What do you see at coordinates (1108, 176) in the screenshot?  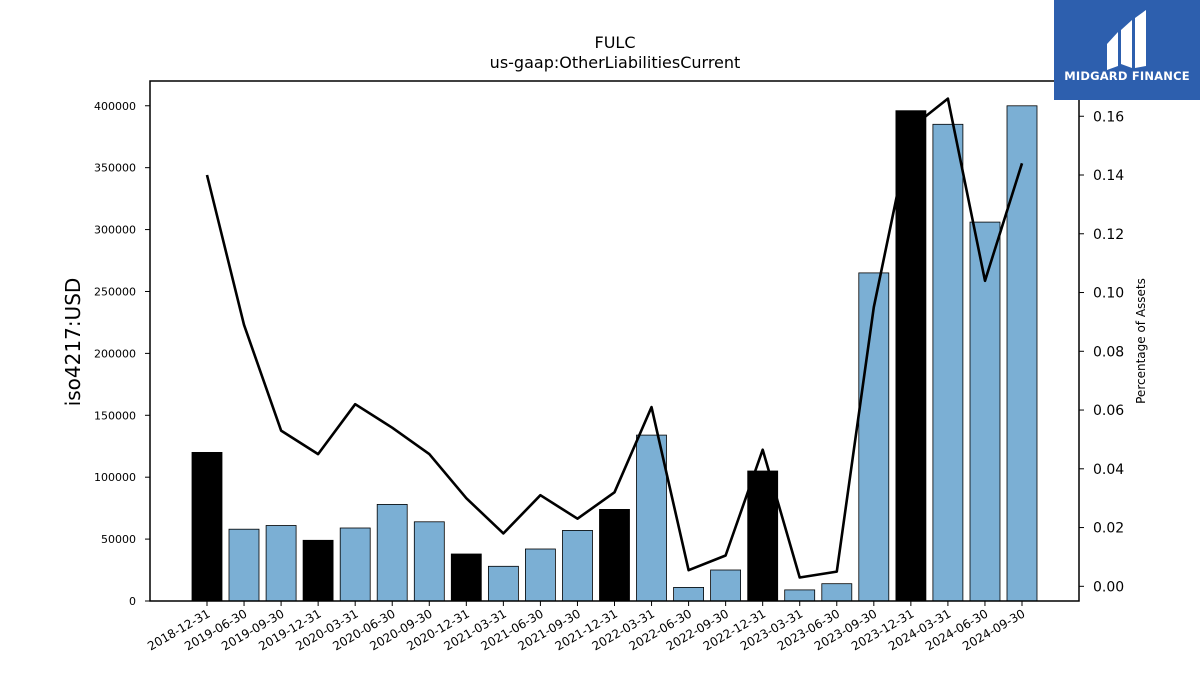 I see `y2-tick-label: 0.14` at bounding box center [1108, 176].